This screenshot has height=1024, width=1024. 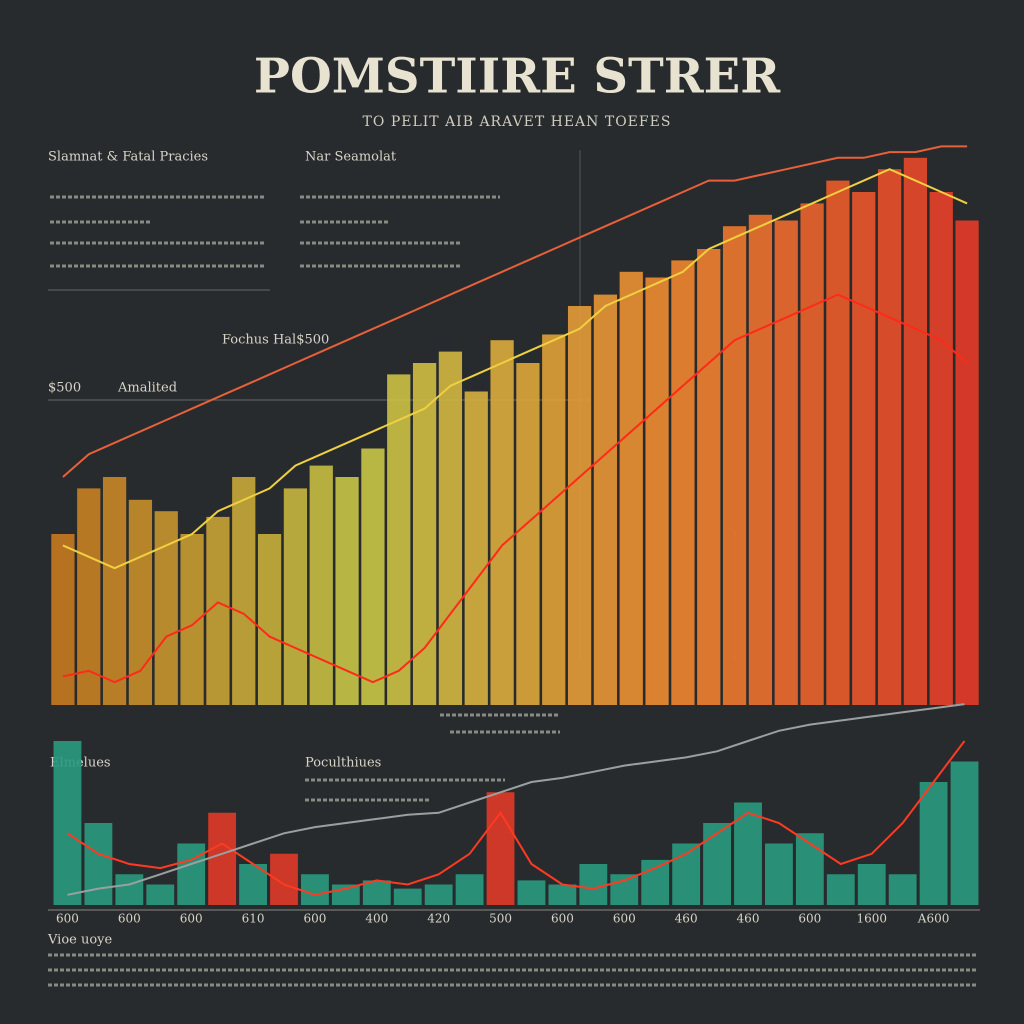 What do you see at coordinates (80, 940) in the screenshot?
I see `heading: Vioe uoye` at bounding box center [80, 940].